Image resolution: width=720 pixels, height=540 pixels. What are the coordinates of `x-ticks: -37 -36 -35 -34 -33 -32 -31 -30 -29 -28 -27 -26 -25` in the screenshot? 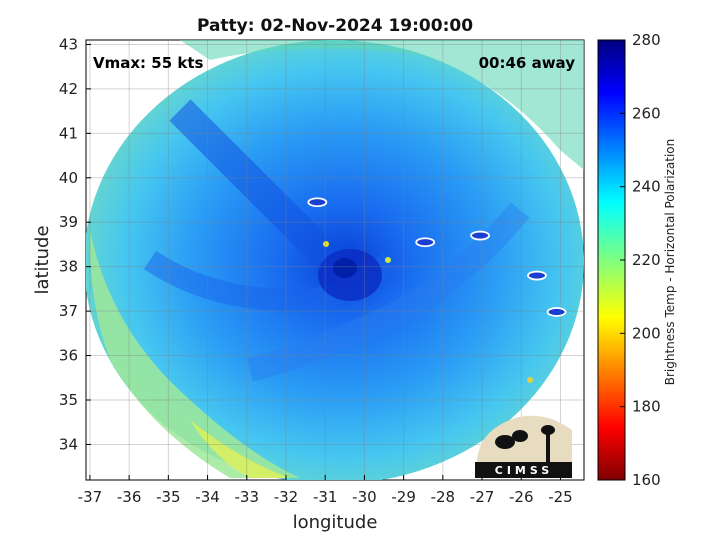 It's located at (325, 490).